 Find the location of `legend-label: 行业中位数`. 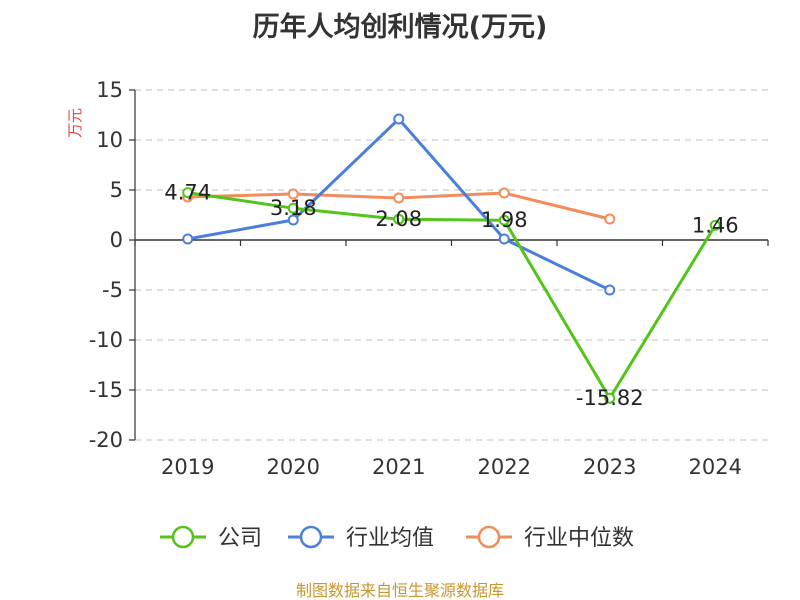

legend-label: 行业中位数 is located at coordinates (579, 538).